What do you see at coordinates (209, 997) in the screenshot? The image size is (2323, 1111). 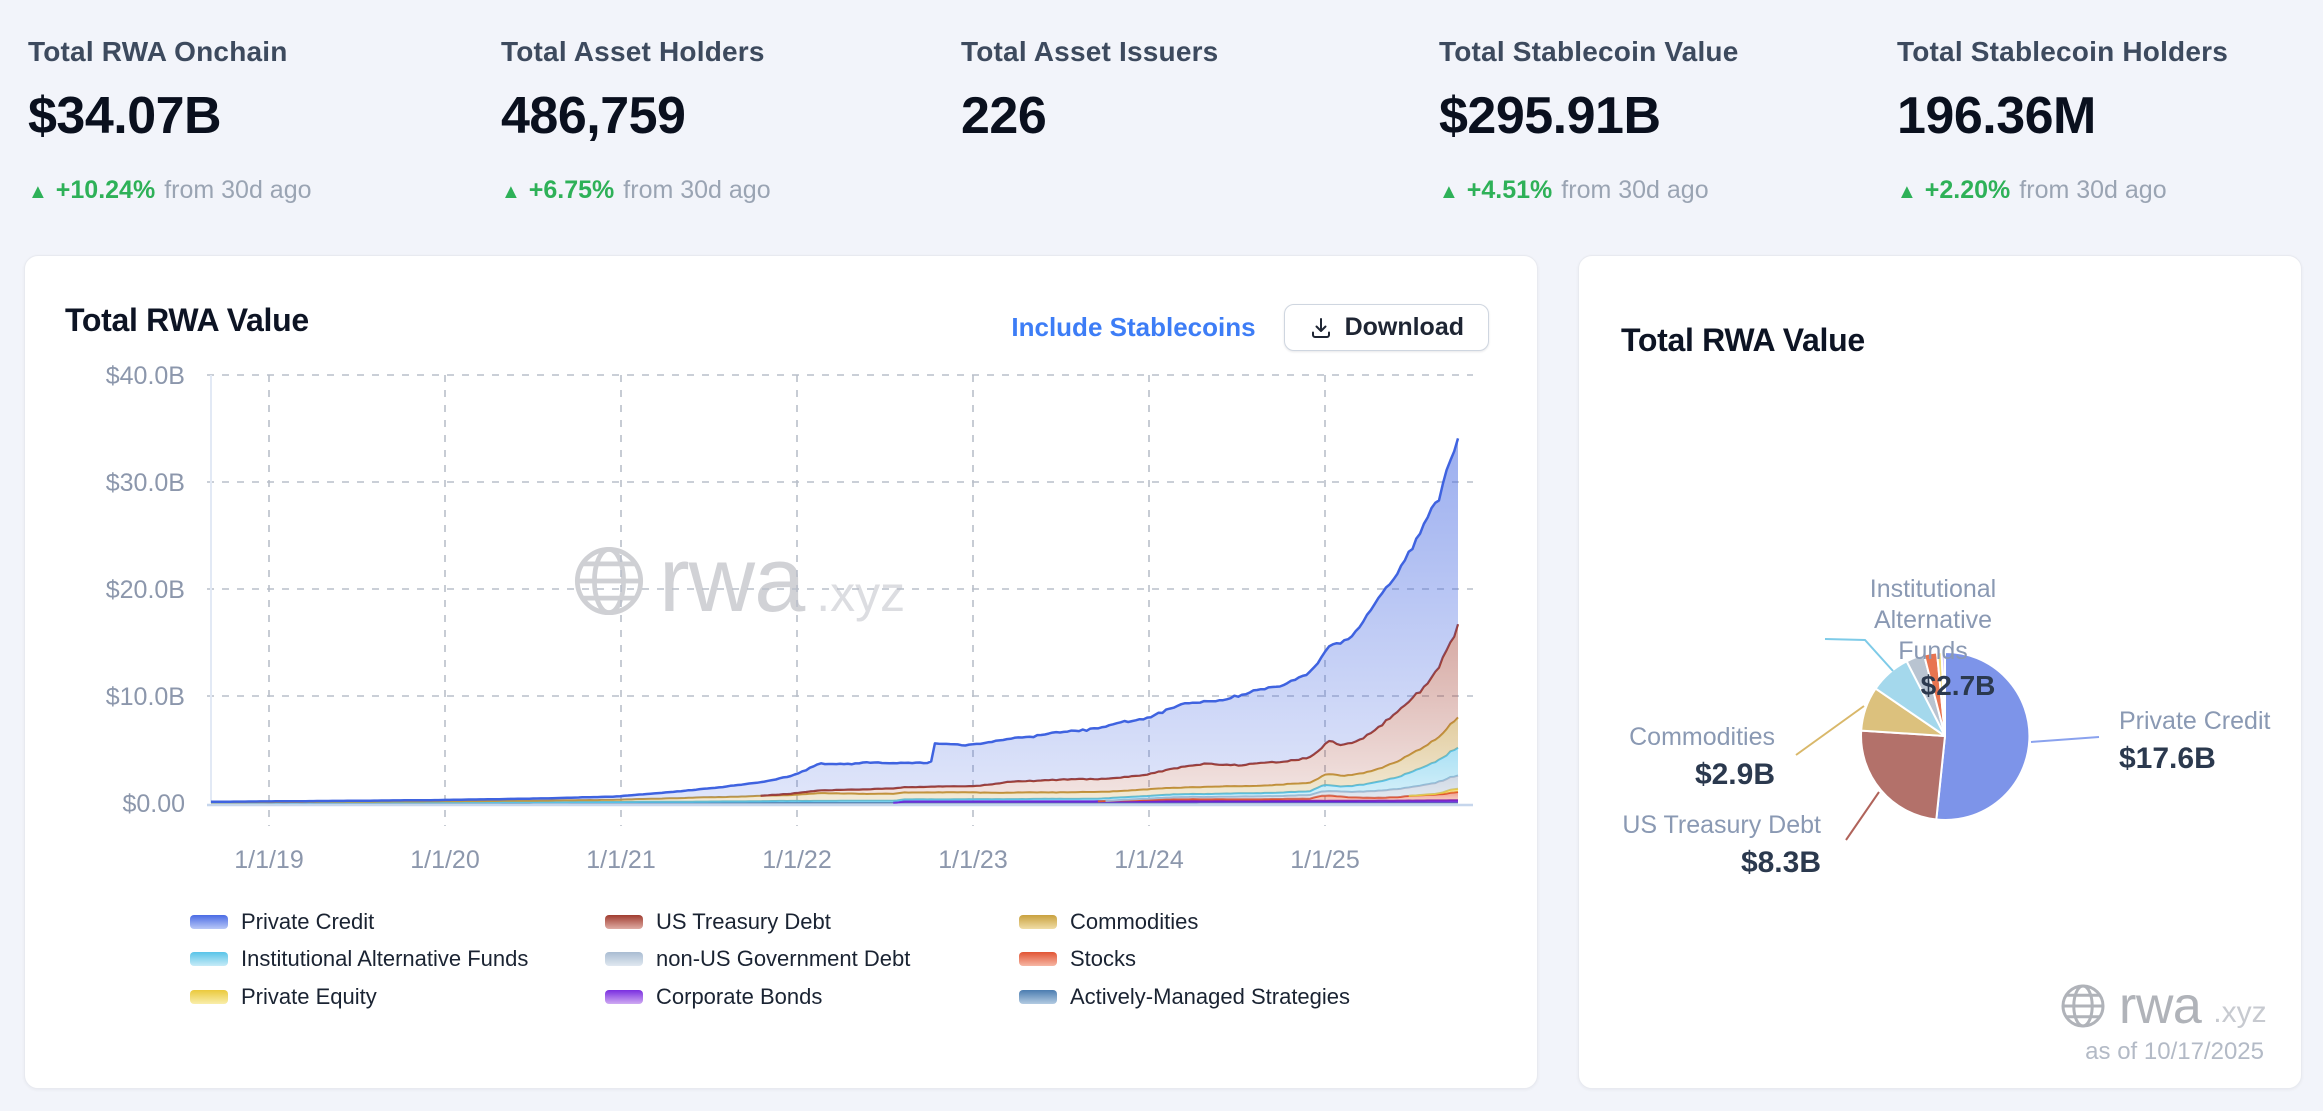 I see `legend-swatch-private-equity` at bounding box center [209, 997].